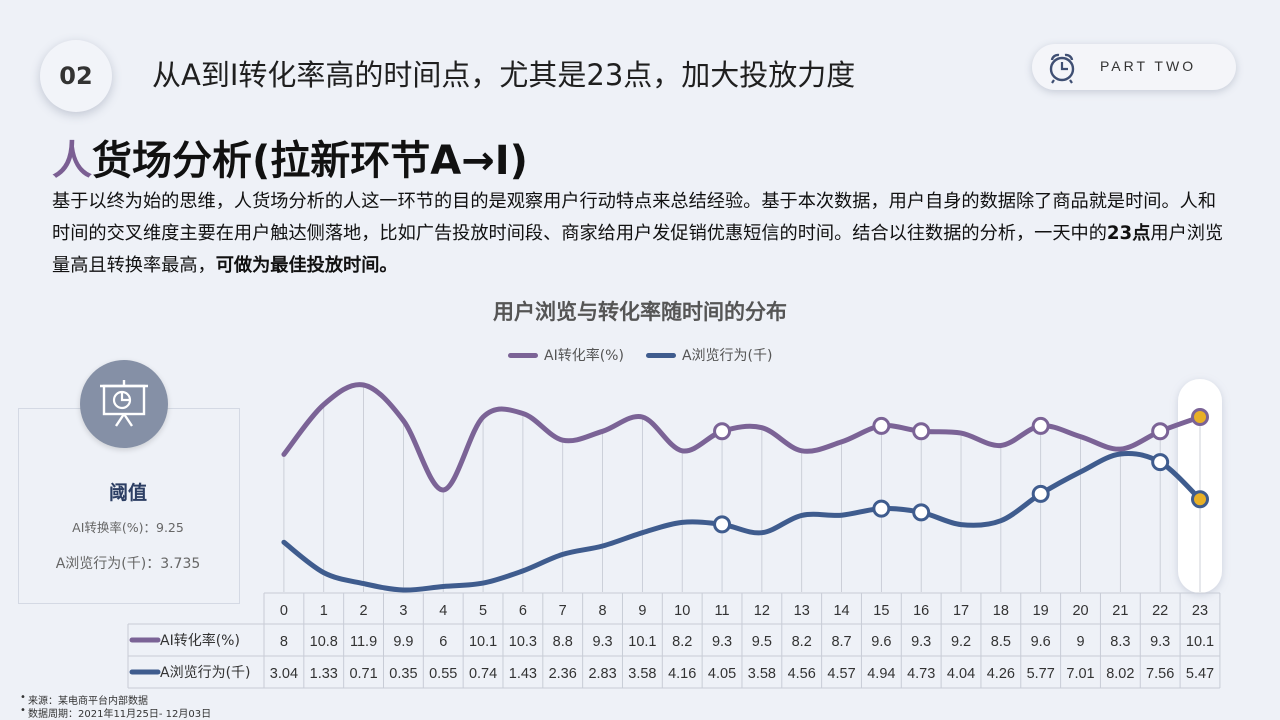 The height and width of the screenshot is (720, 1280). I want to click on data-label-browse-17: 4.04, so click(961, 674).